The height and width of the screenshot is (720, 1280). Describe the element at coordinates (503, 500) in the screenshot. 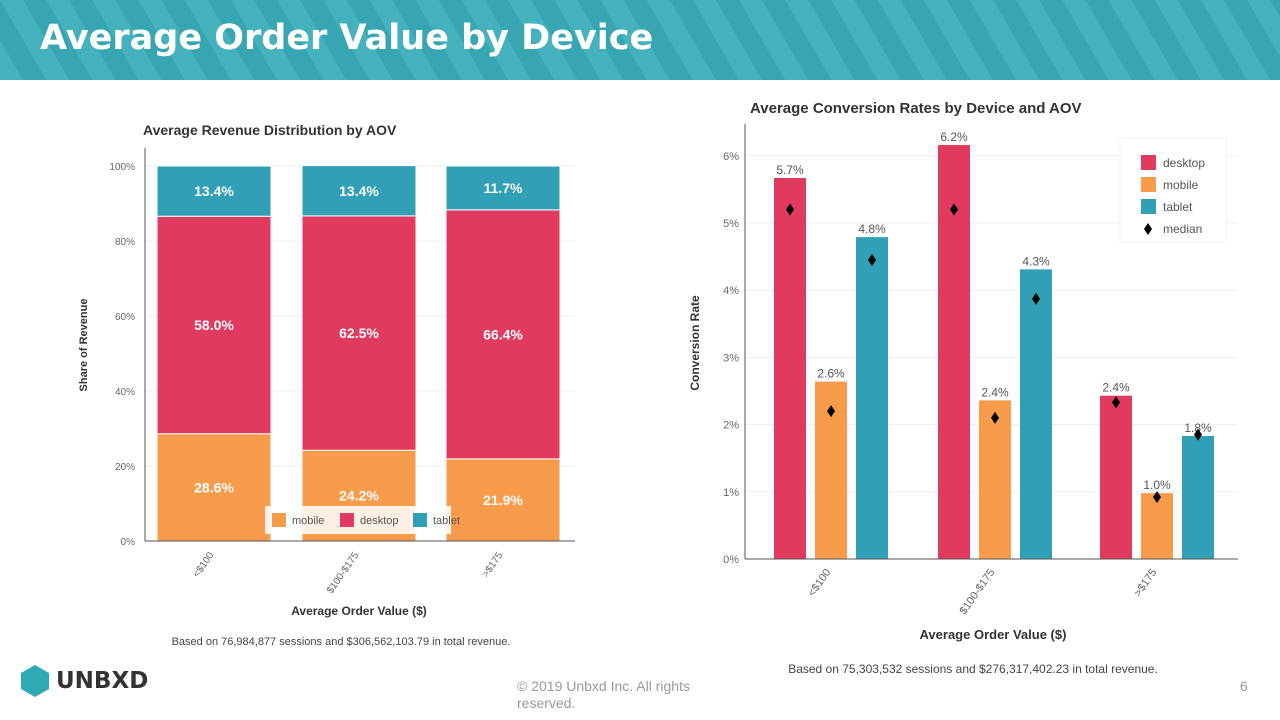

I see `data-label: 21.9%` at that location.